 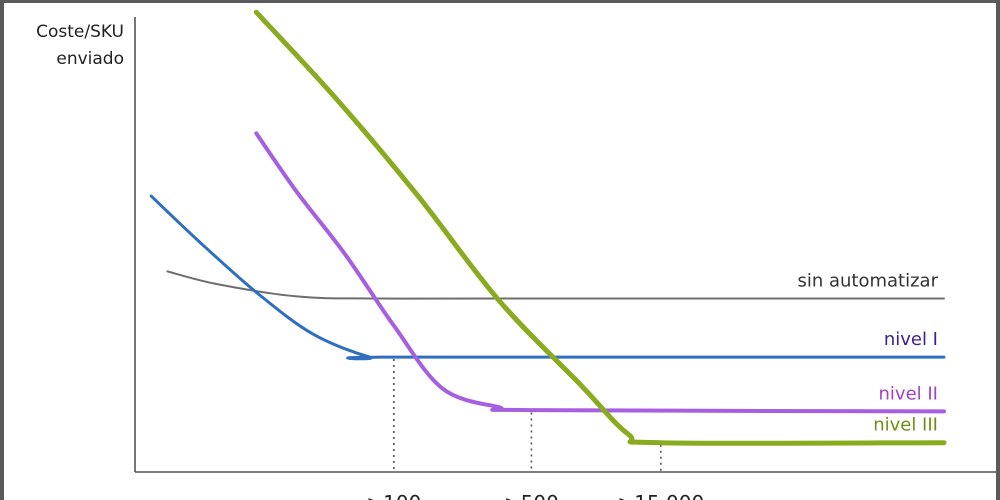 What do you see at coordinates (531, 495) in the screenshot?
I see `x-tick-label: >500` at bounding box center [531, 495].